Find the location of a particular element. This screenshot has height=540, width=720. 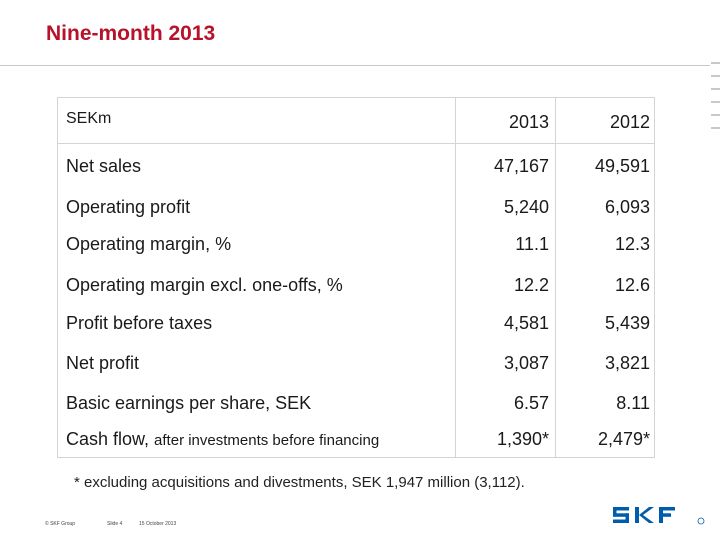

row-value-2013: 47,167 is located at coordinates (521, 166).